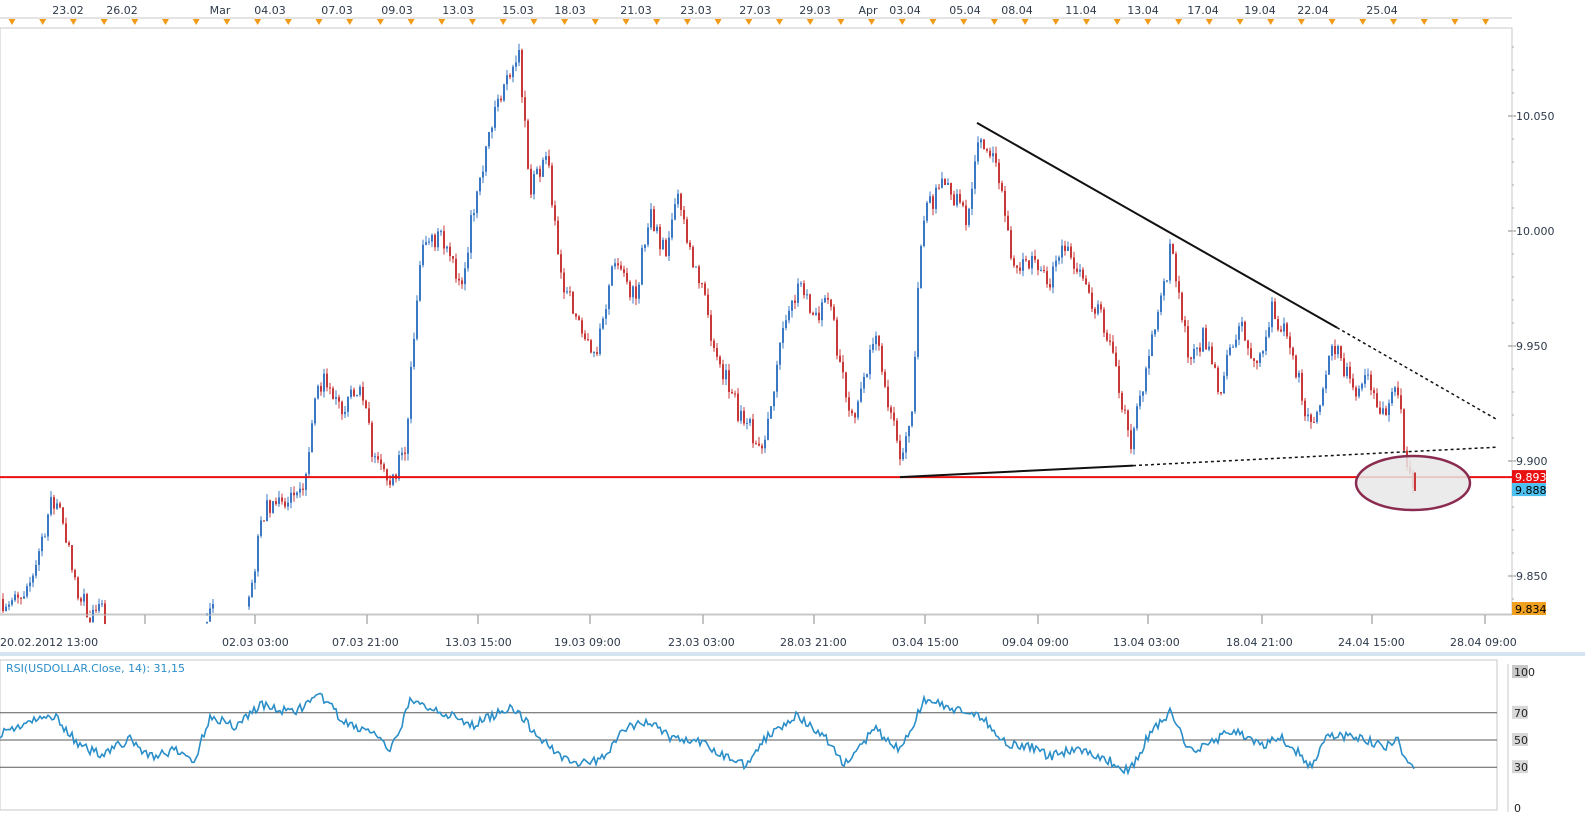 Image resolution: width=1585 pixels, height=829 pixels. I want to click on top-date-label: 22.04, so click(1313, 10).